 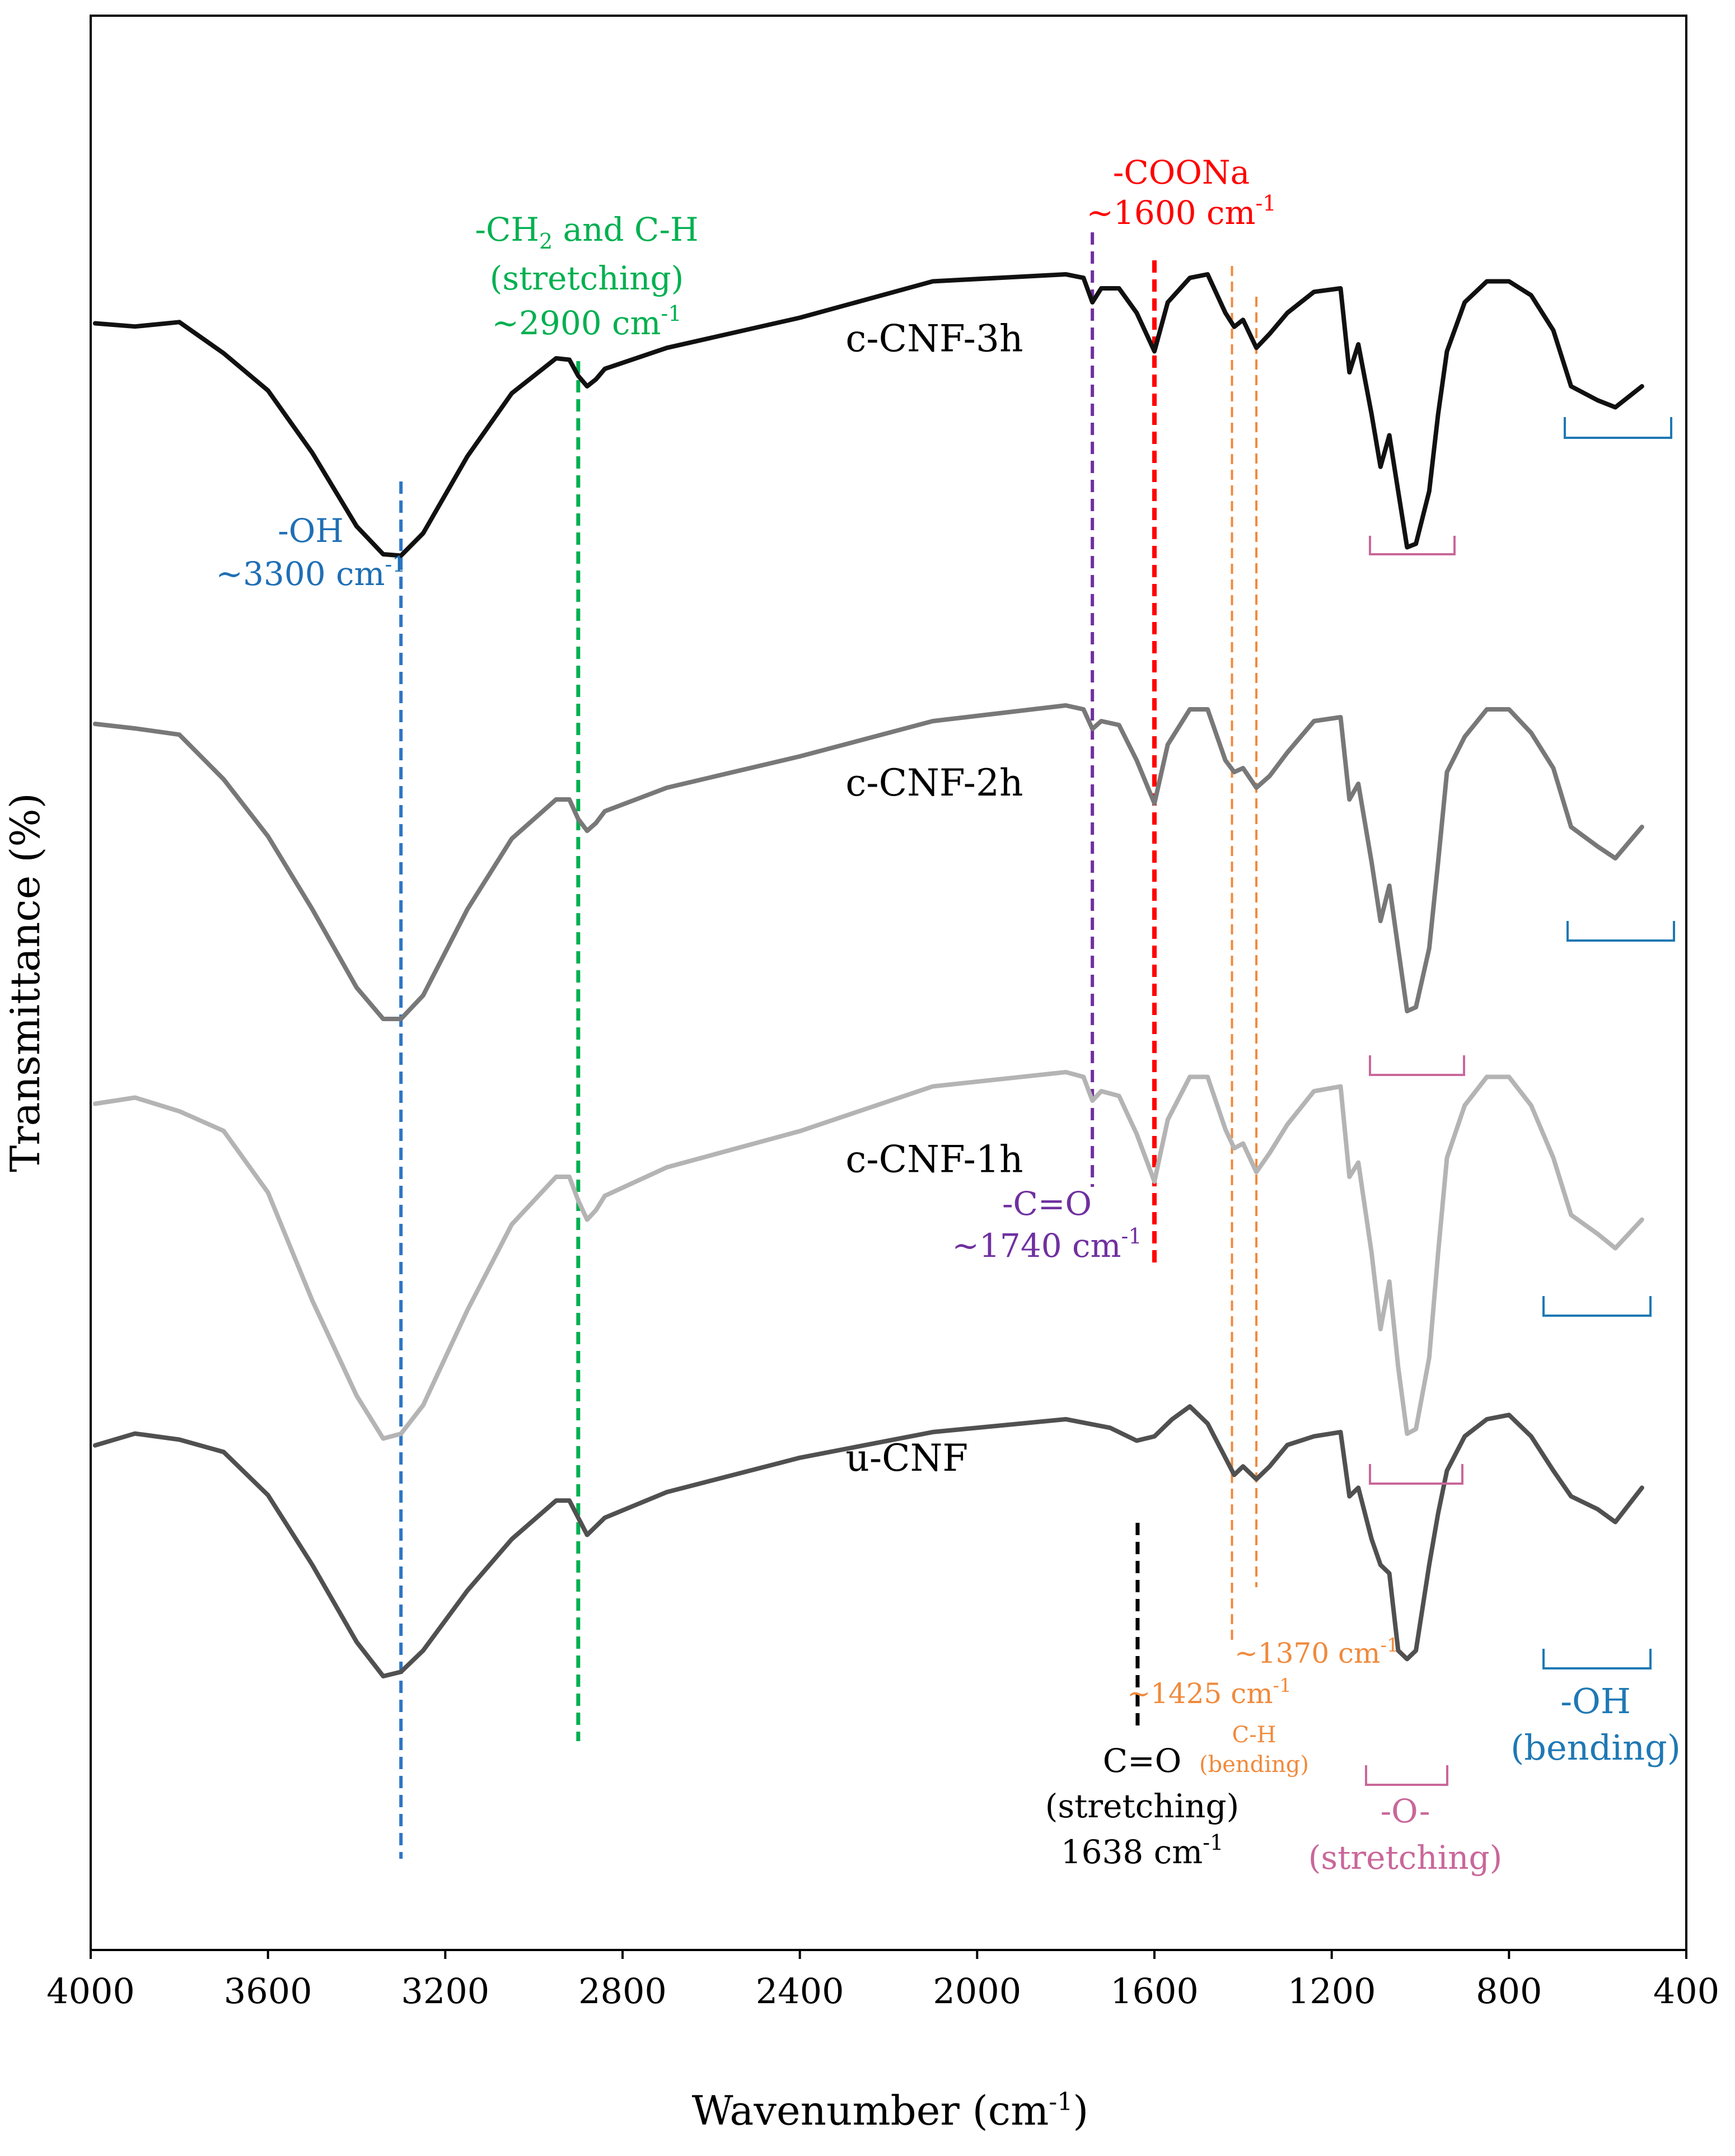 What do you see at coordinates (1209, 1692) in the screenshot?
I see `svg-text: ~1425 cm-1` at bounding box center [1209, 1692].